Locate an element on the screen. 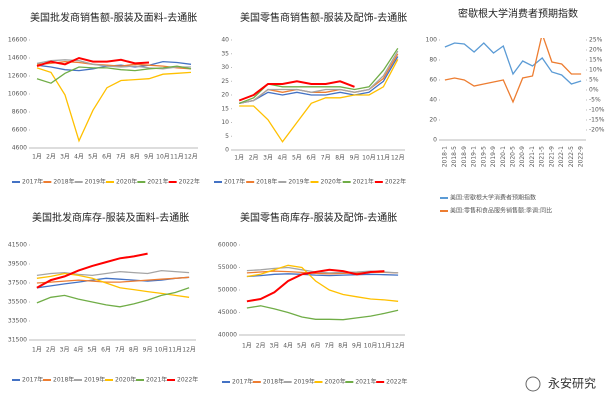 The height and width of the screenshot is (405, 611). y2-tick-label: 5% is located at coordinates (594, 80).